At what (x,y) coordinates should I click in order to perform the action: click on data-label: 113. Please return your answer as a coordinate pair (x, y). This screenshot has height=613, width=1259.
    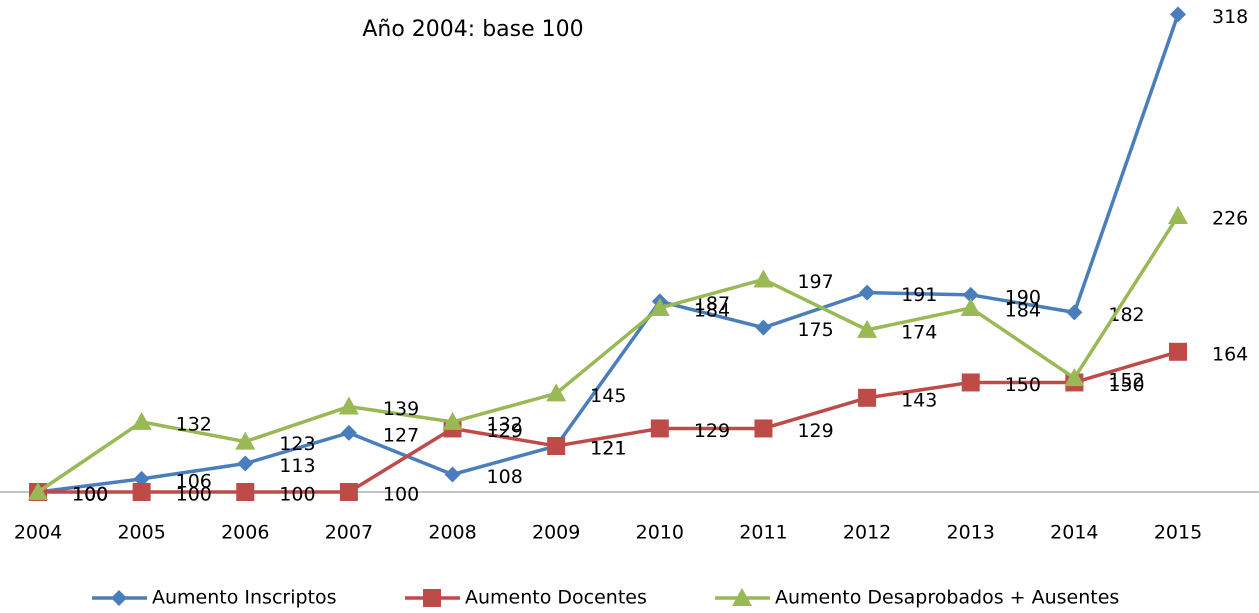
    Looking at the image, I should click on (297, 466).